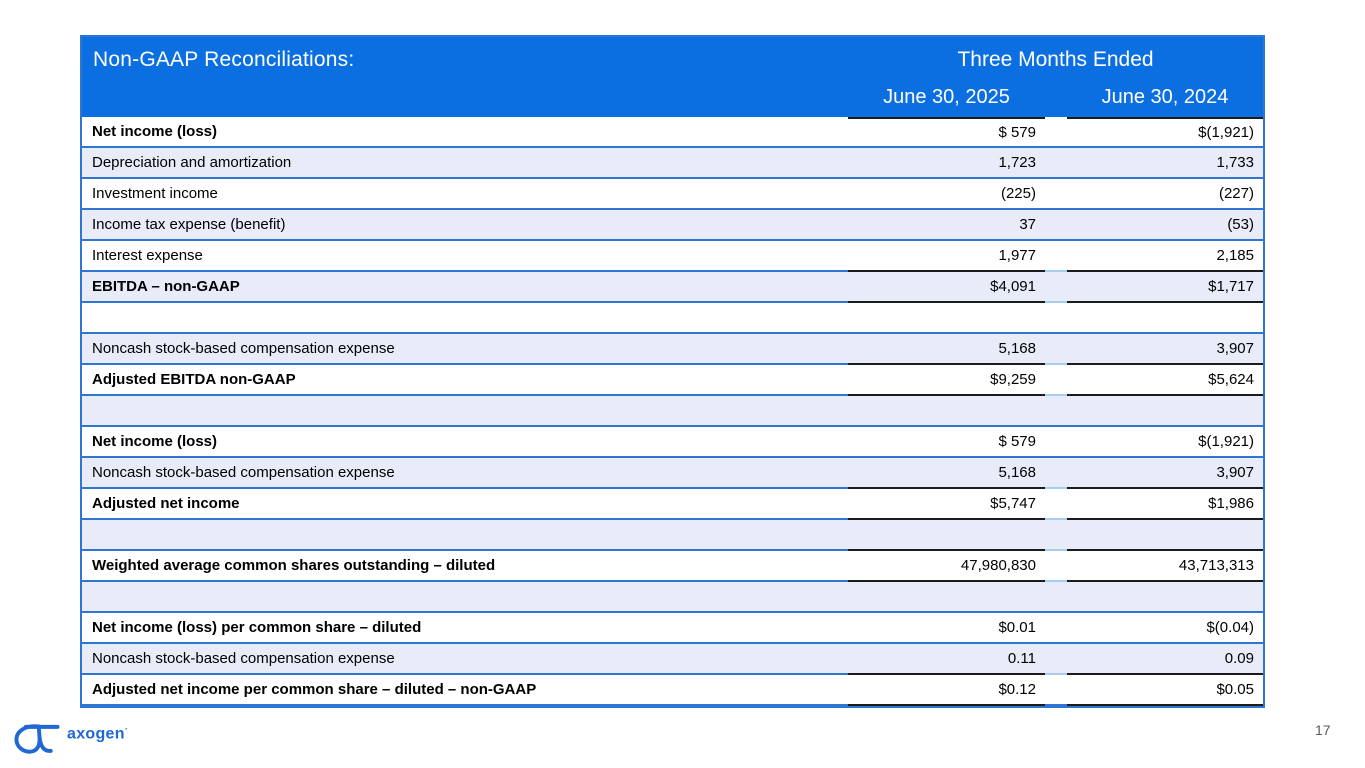  What do you see at coordinates (672, 99) in the screenshot?
I see `table-header-date-row: June 30, 2025 June 30, 2024` at bounding box center [672, 99].